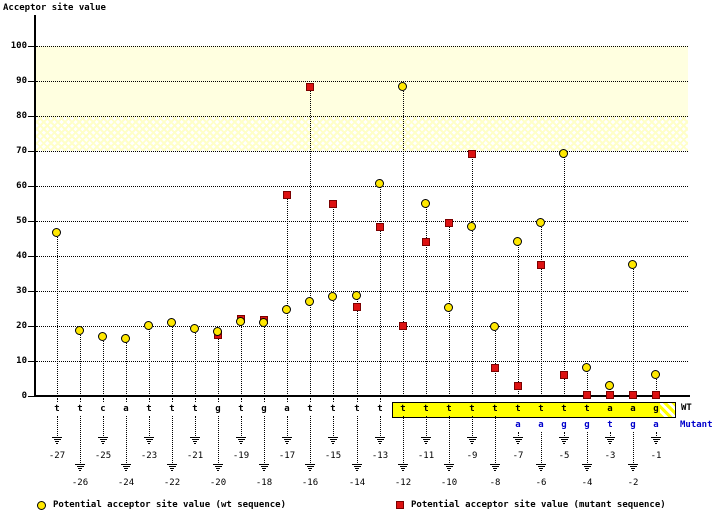 The width and height of the screenshot is (720, 520). I want to click on position-label: -18, so click(264, 483).